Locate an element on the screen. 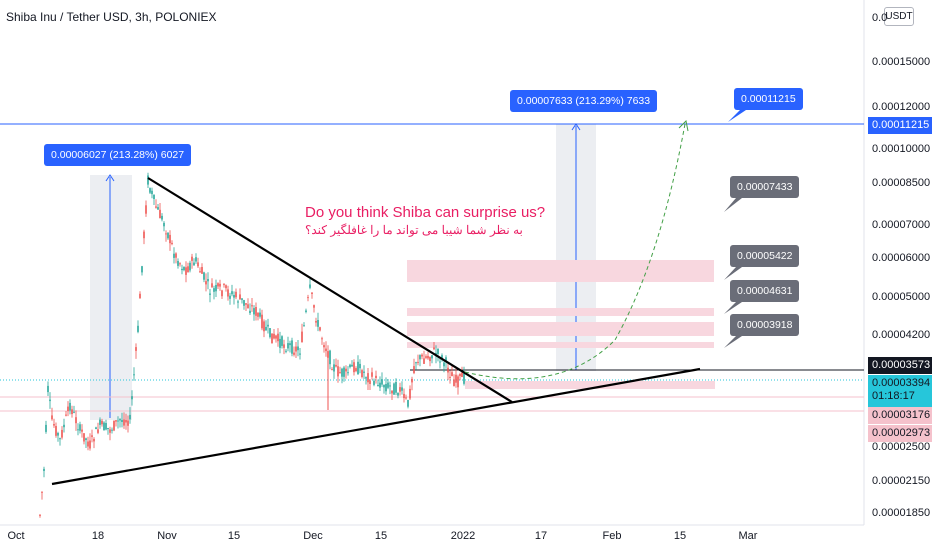  measure-callout-left: 0.00006027 (213.28%) 6027 is located at coordinates (118, 155).